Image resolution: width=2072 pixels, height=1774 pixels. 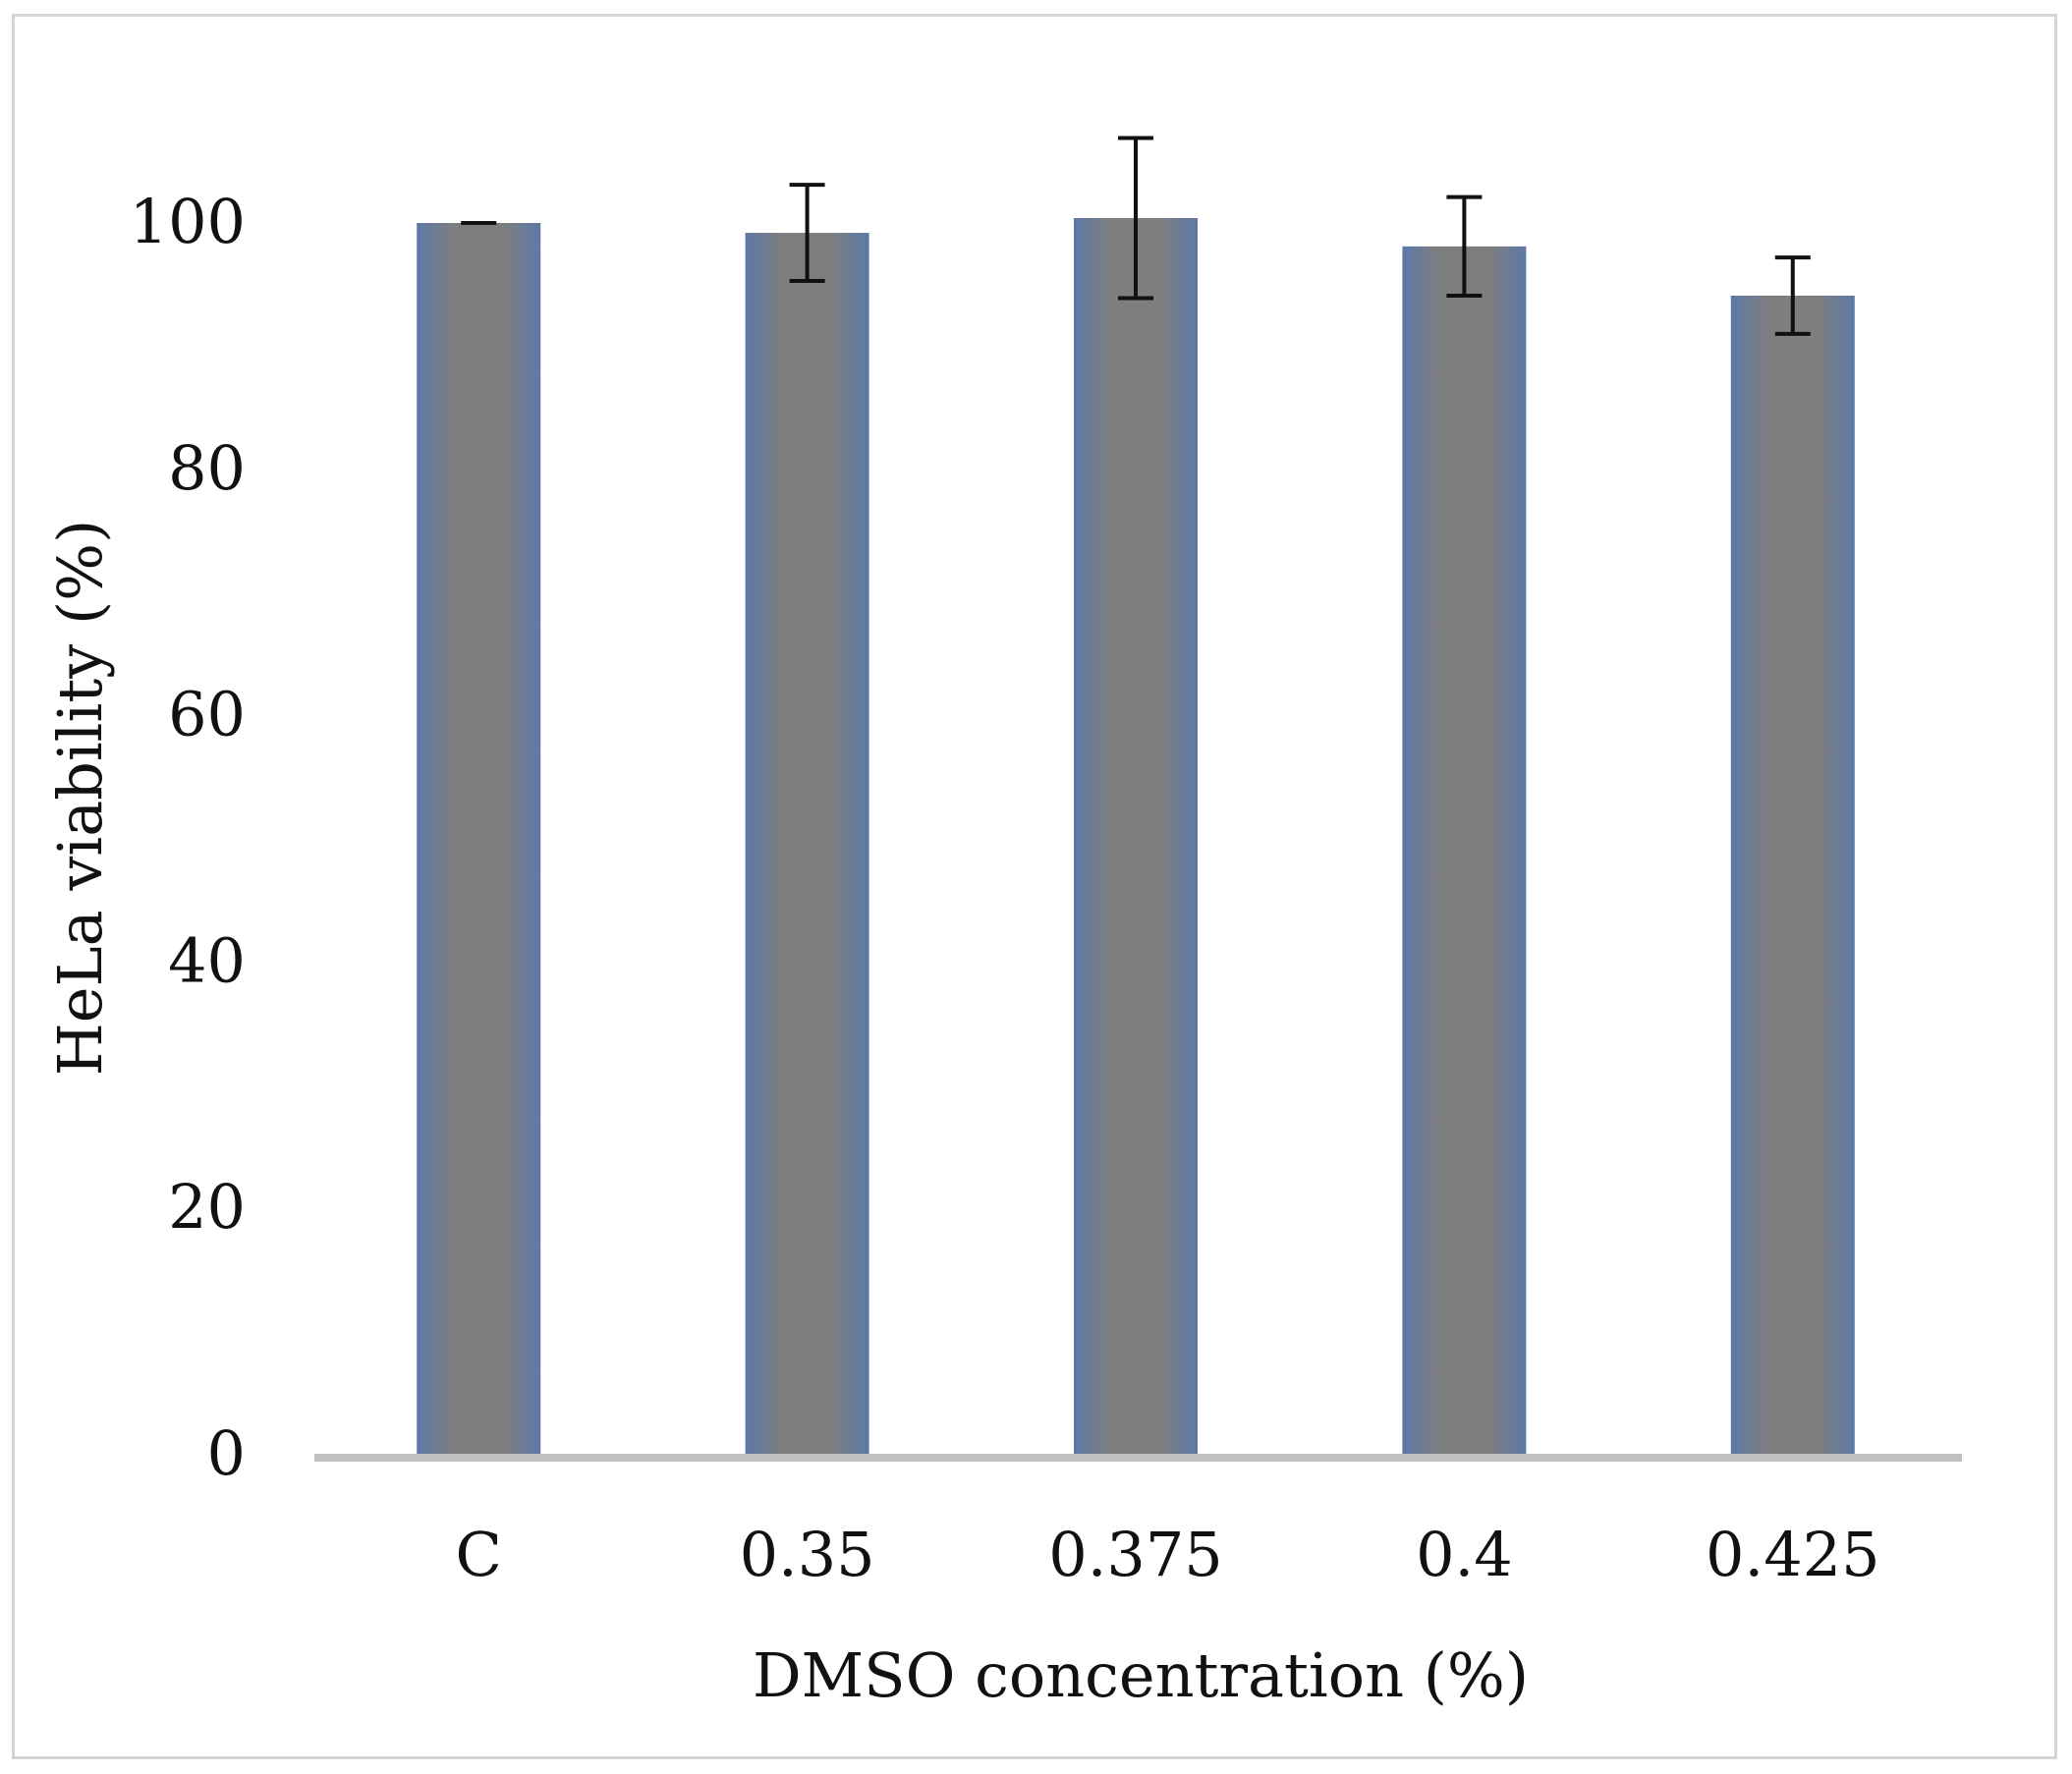 What do you see at coordinates (188, 837) in the screenshot?
I see `y-tick-labels: 0 20 40 60 80 100` at bounding box center [188, 837].